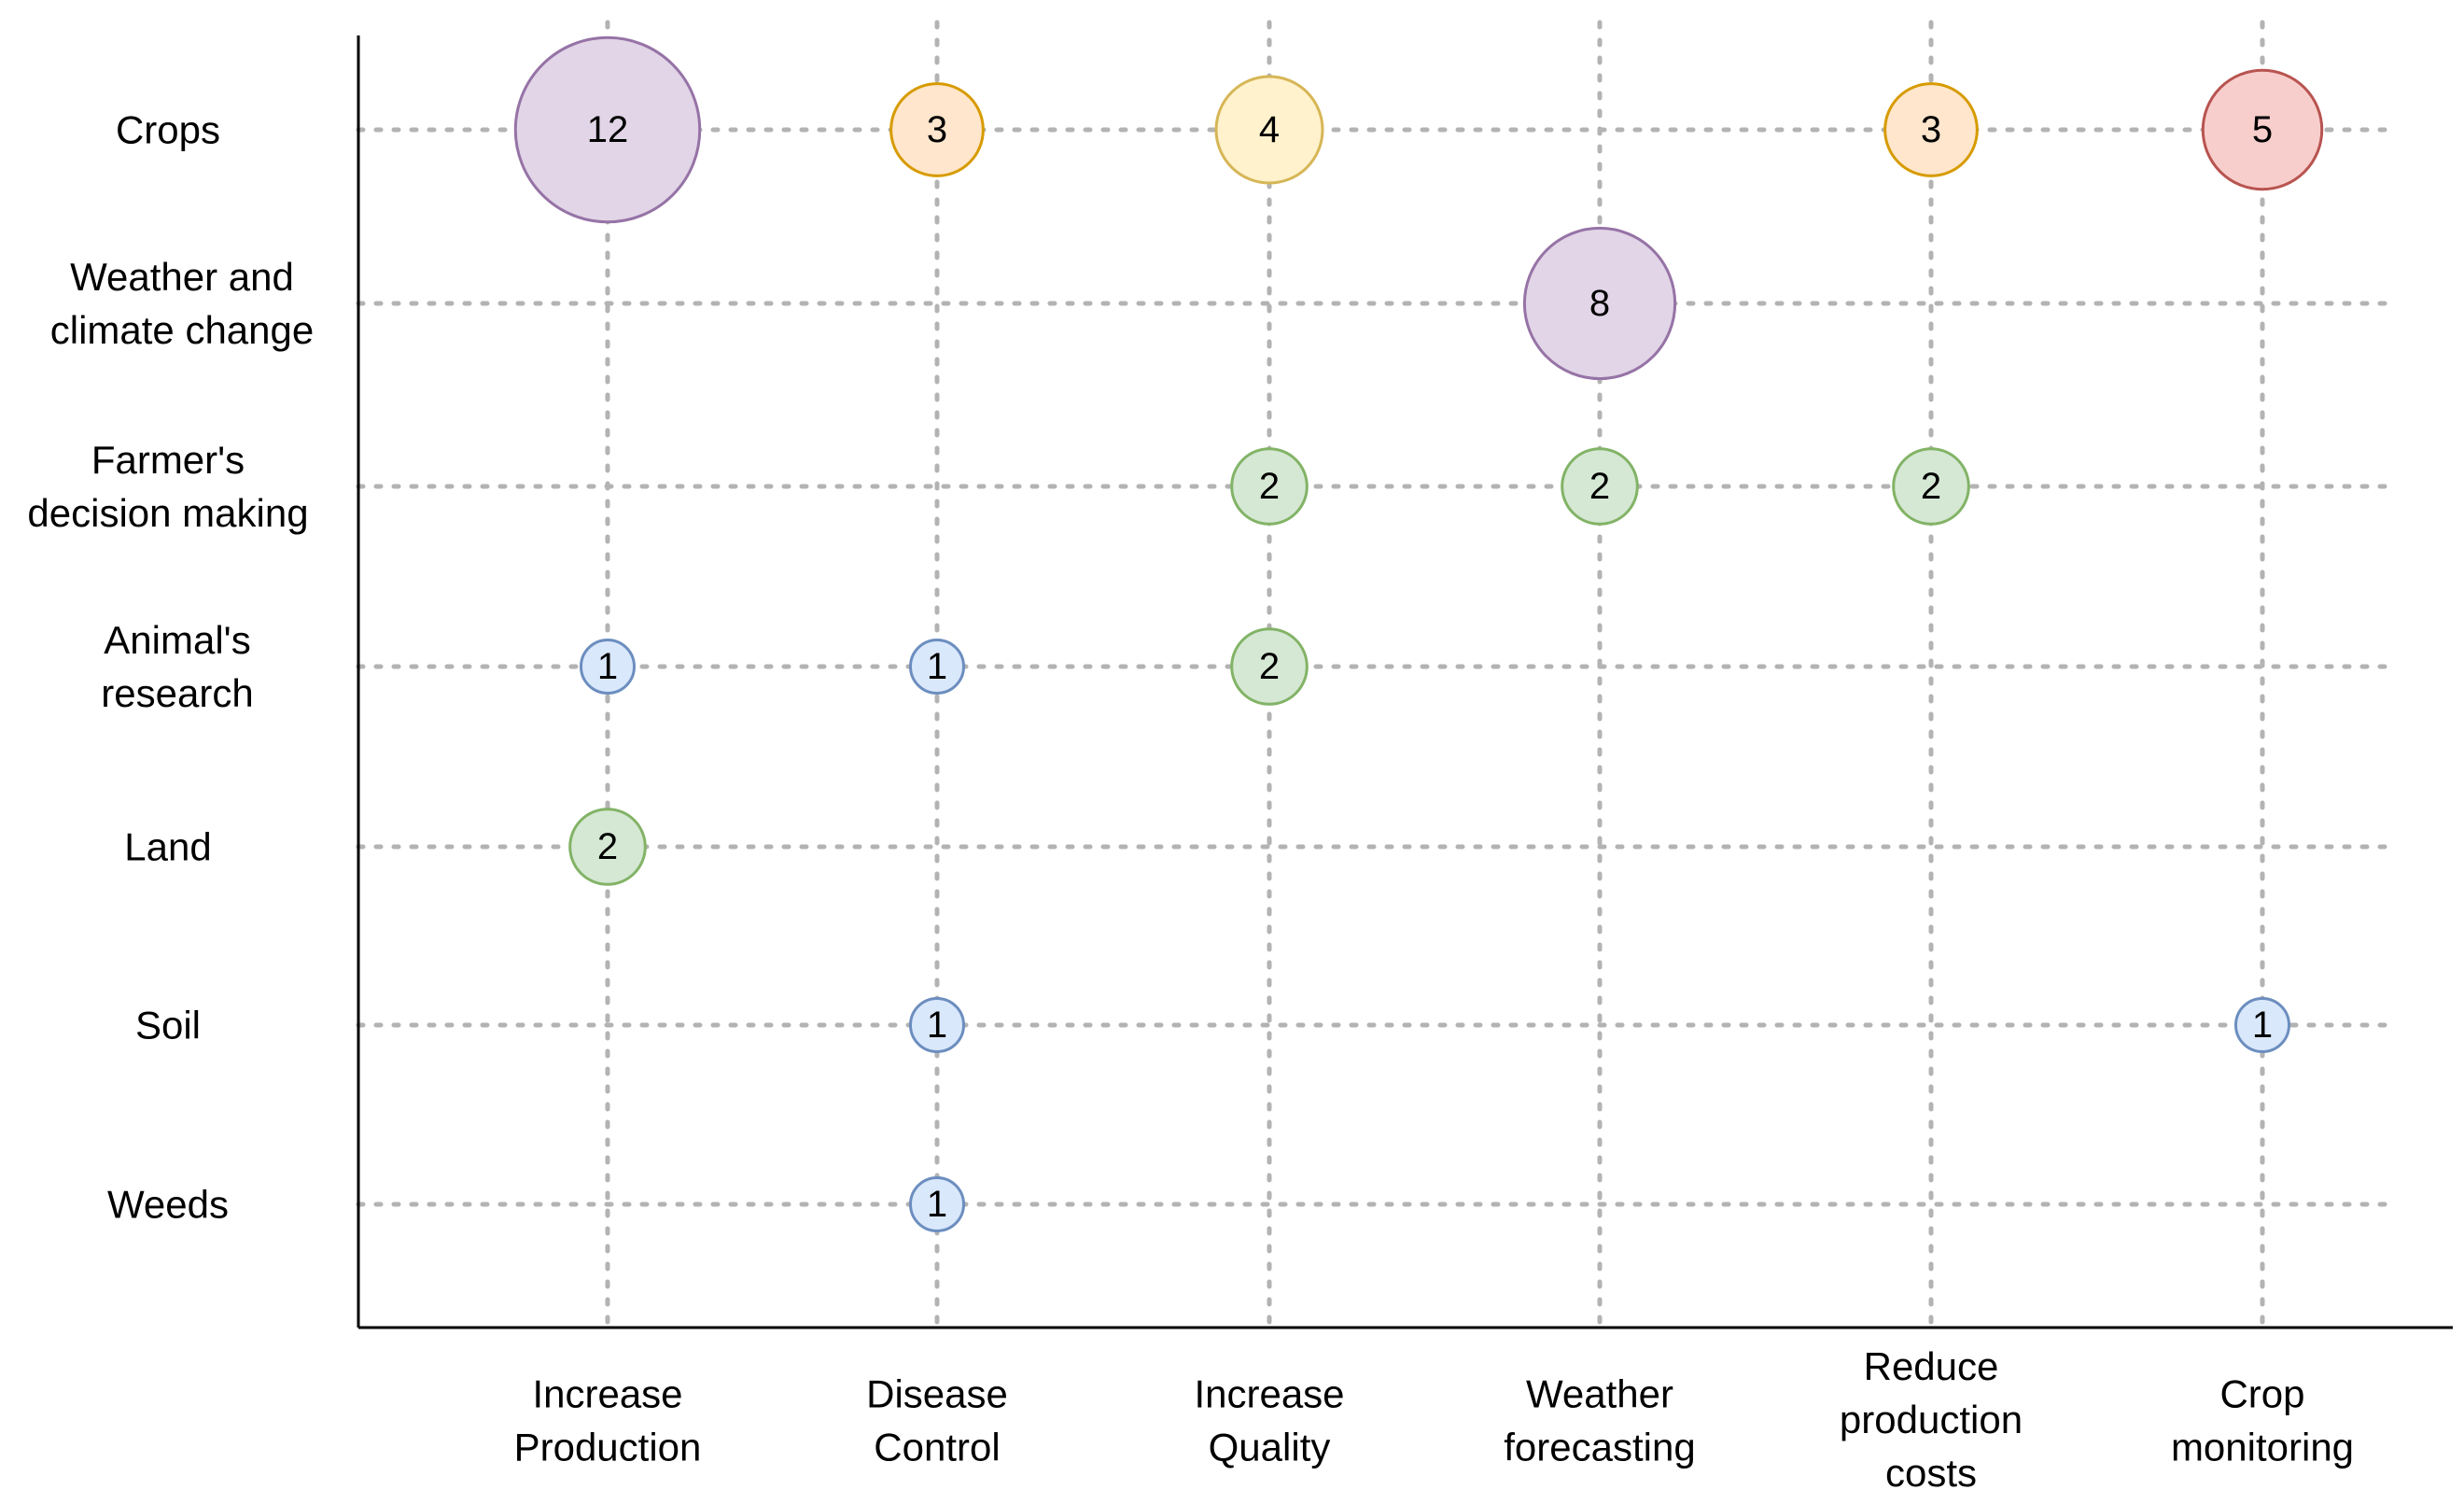  What do you see at coordinates (167, 513) in the screenshot?
I see `row-label-line: decision making` at bounding box center [167, 513].